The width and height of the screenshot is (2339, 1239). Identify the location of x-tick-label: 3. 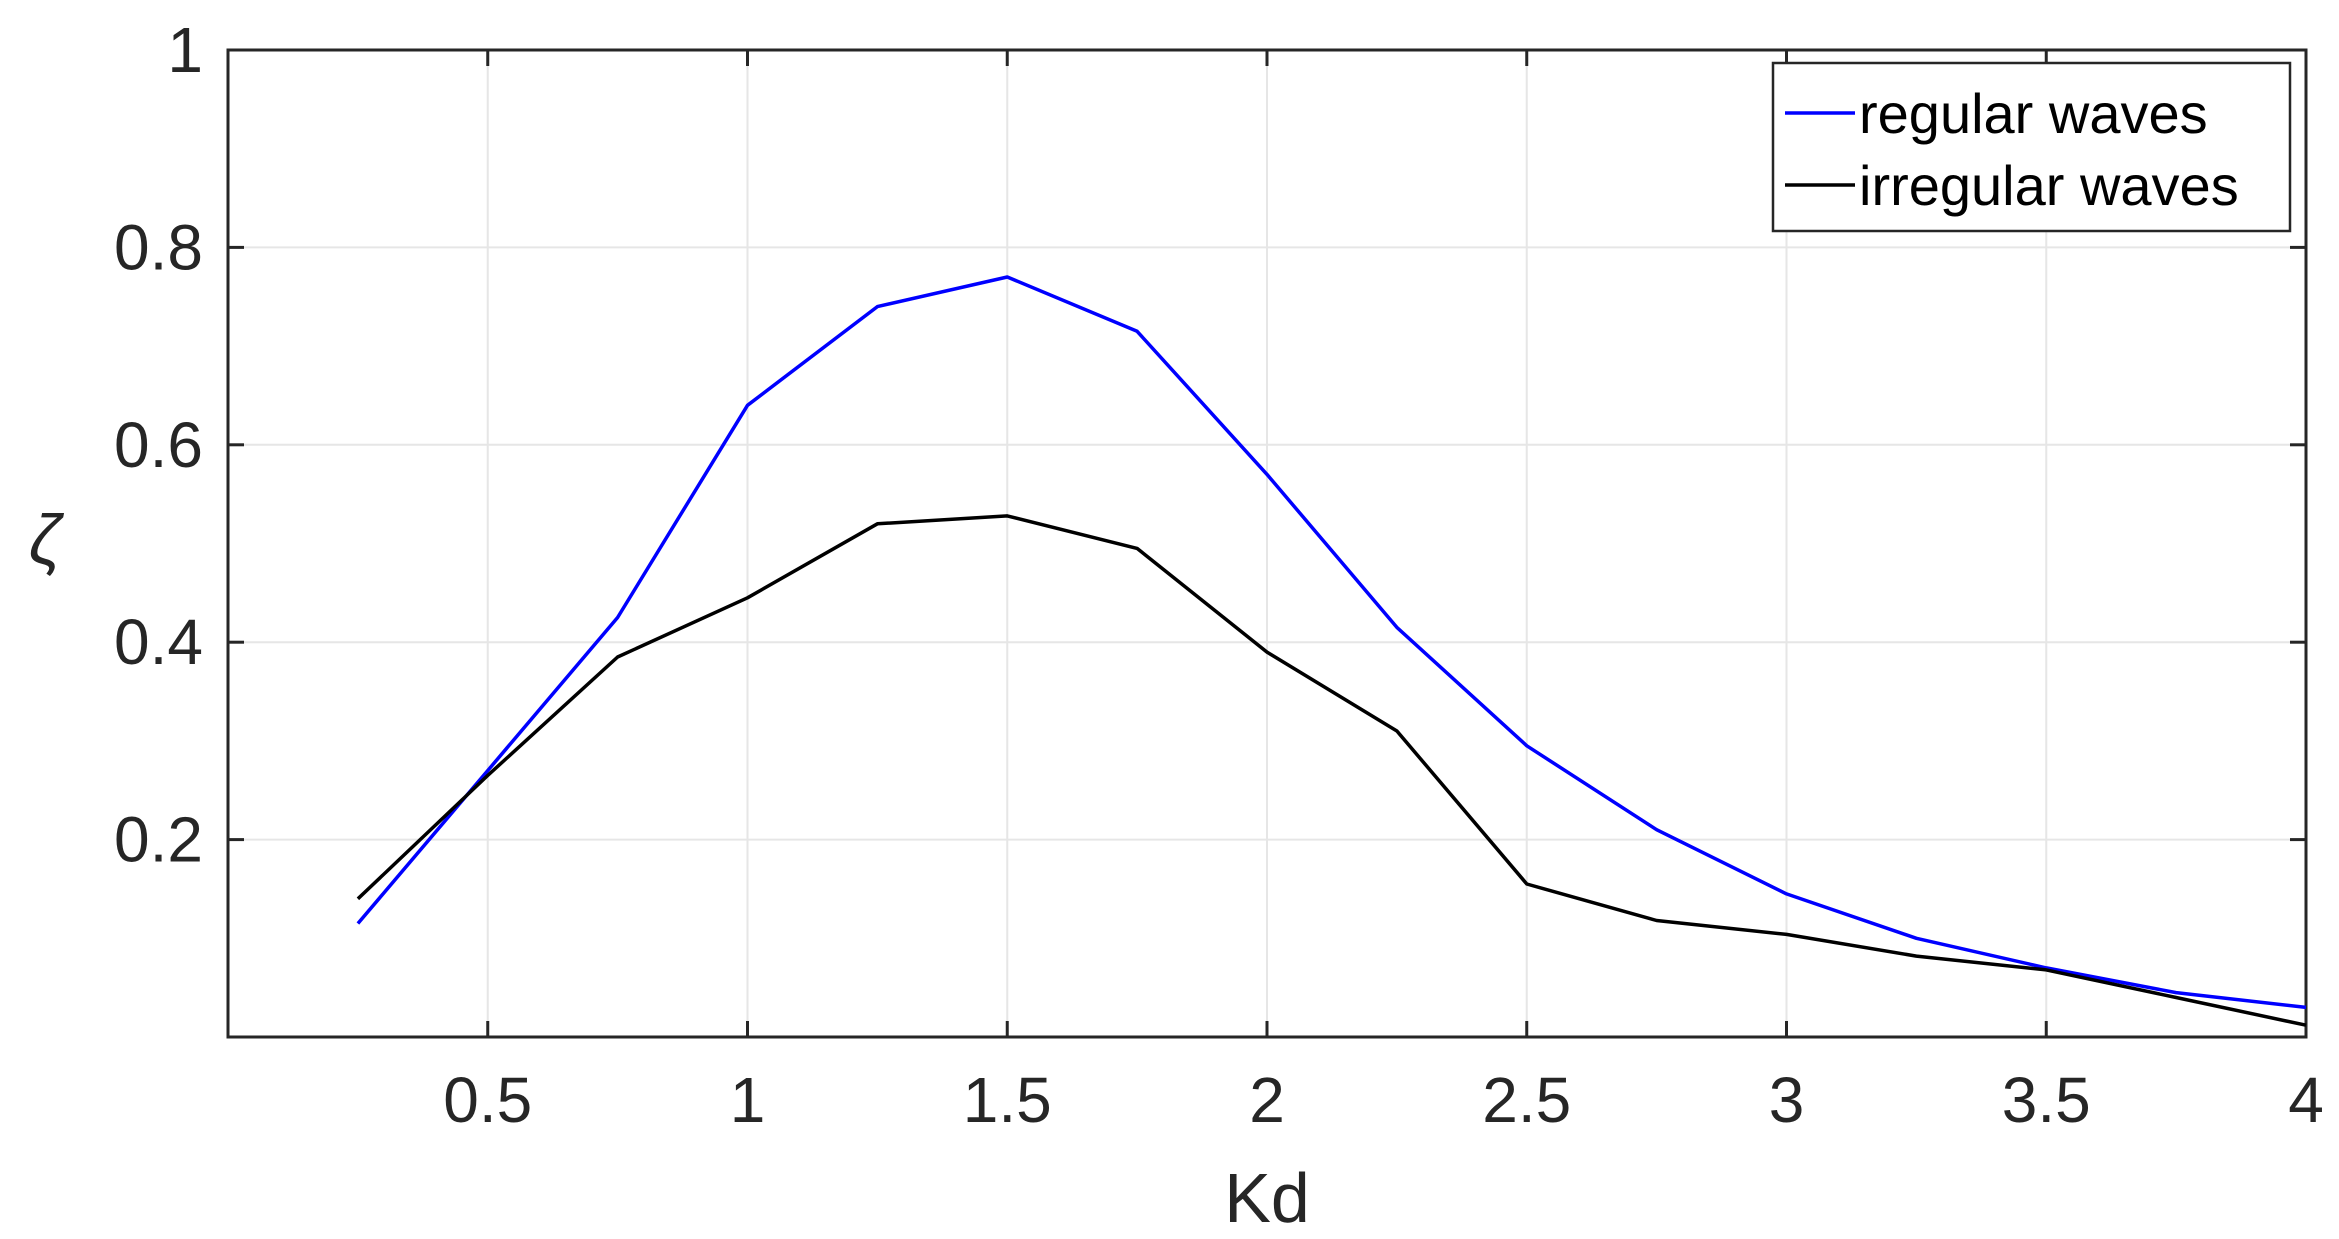
(1787, 1100).